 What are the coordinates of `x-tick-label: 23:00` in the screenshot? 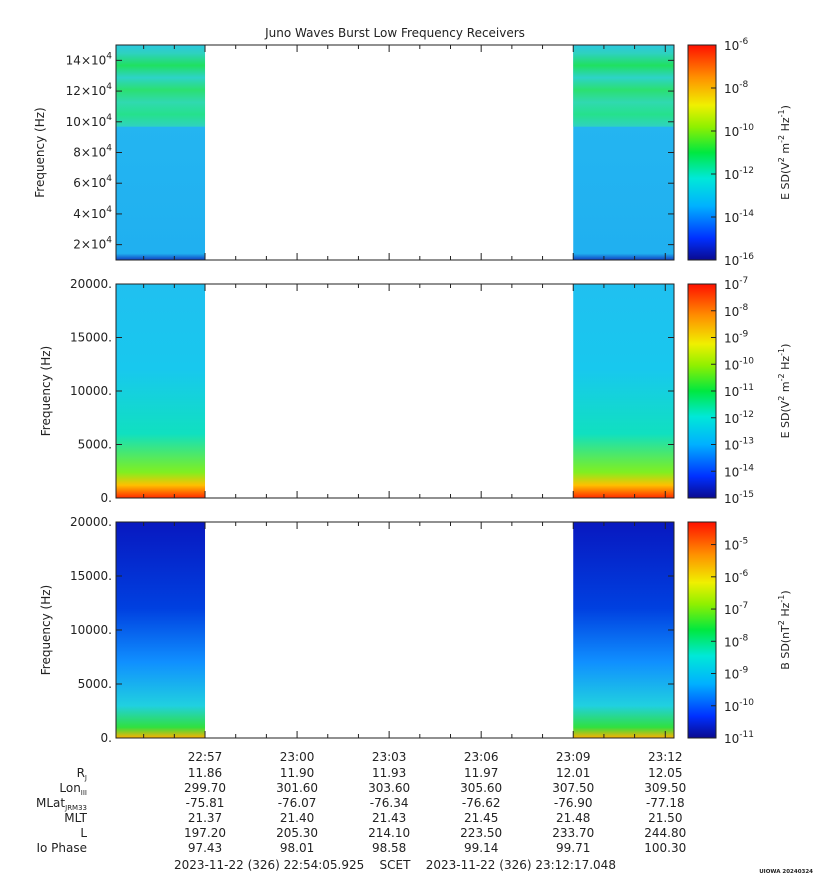 It's located at (297, 757).